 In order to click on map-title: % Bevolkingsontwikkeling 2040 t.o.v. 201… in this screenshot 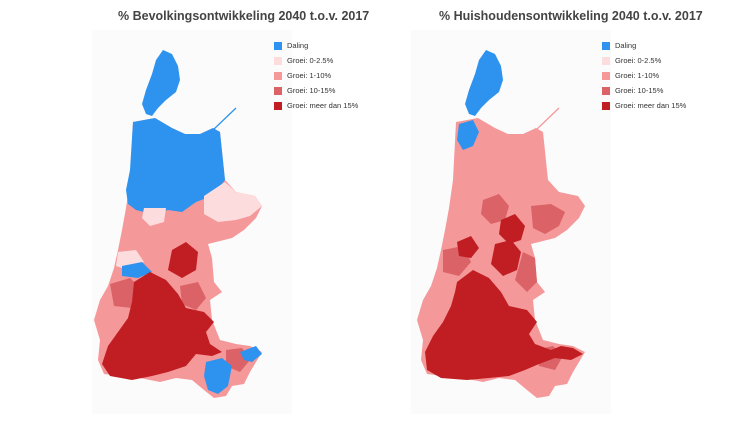, I will do `click(244, 16)`.